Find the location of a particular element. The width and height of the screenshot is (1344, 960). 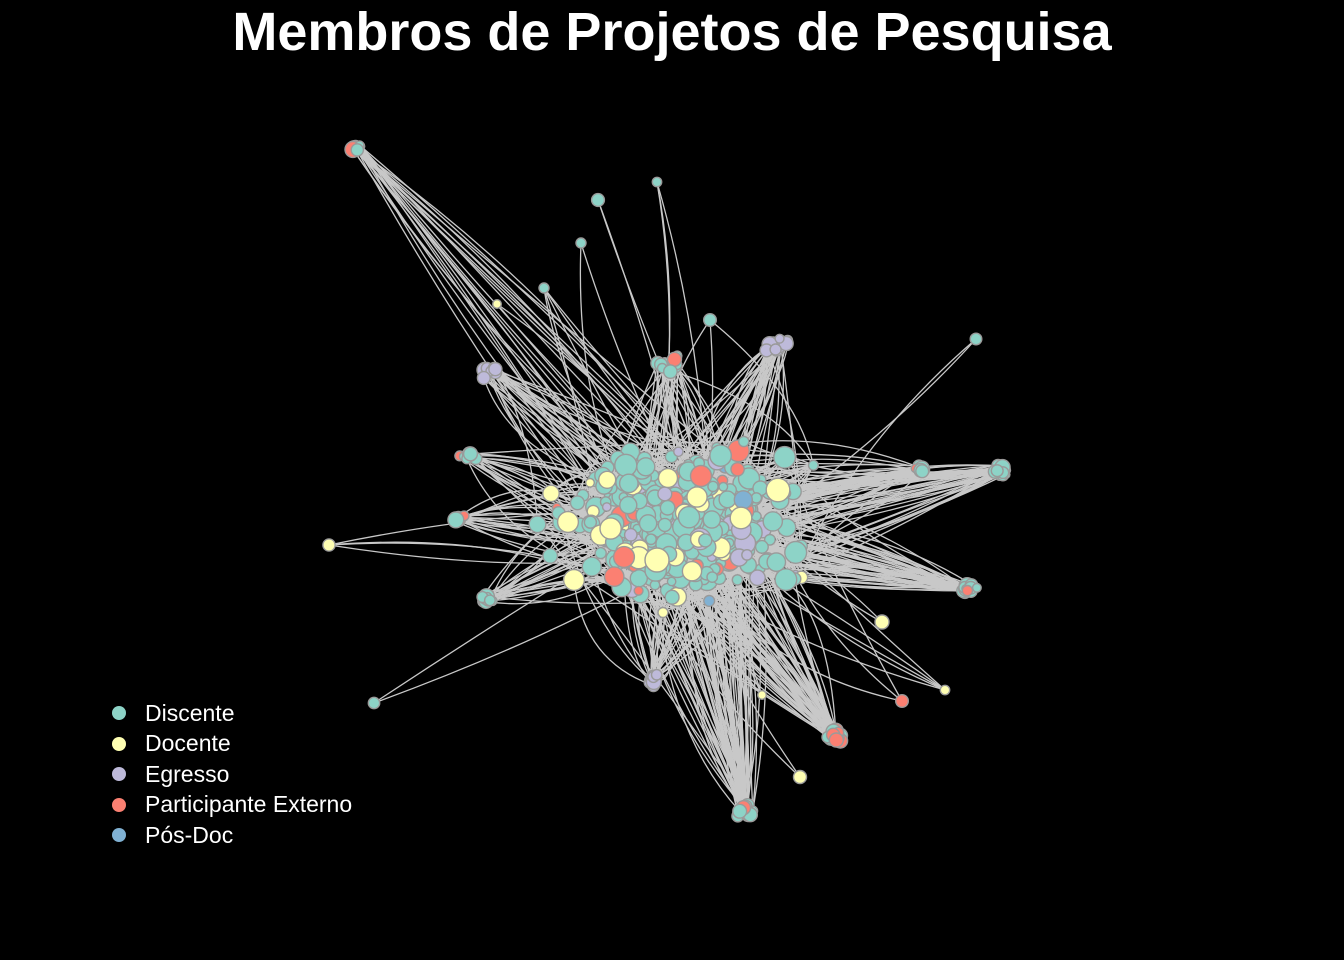

legend-swatch-docente is located at coordinates (119, 743).